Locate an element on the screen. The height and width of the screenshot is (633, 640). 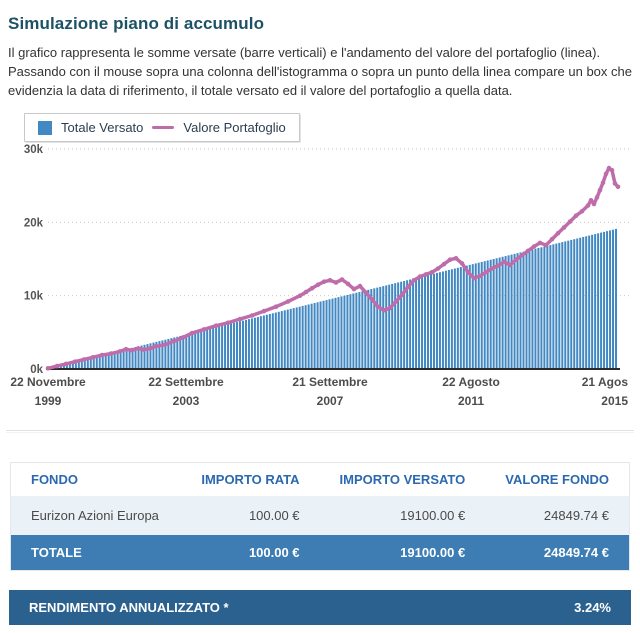
x-tick-2007-line2: 2007 is located at coordinates (330, 401).